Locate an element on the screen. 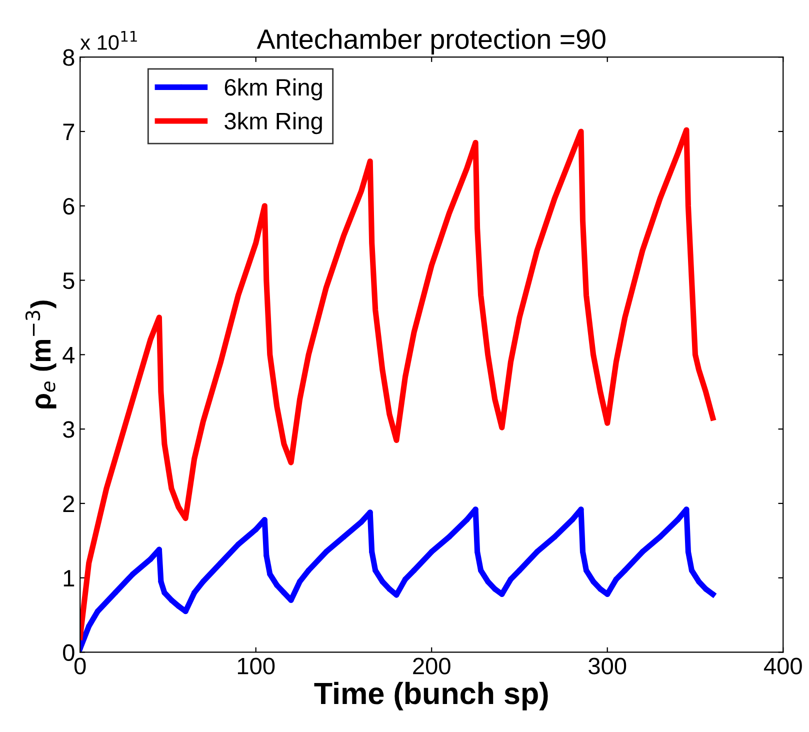 The width and height of the screenshot is (809, 732). chart-title: Antechamber protection =90 is located at coordinates (431, 41).